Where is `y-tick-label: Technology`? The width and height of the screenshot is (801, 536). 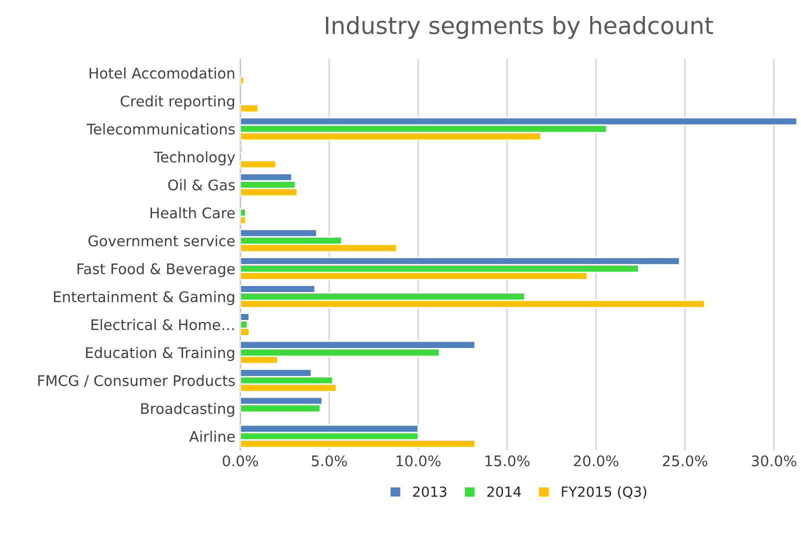 y-tick-label: Technology is located at coordinates (194, 158).